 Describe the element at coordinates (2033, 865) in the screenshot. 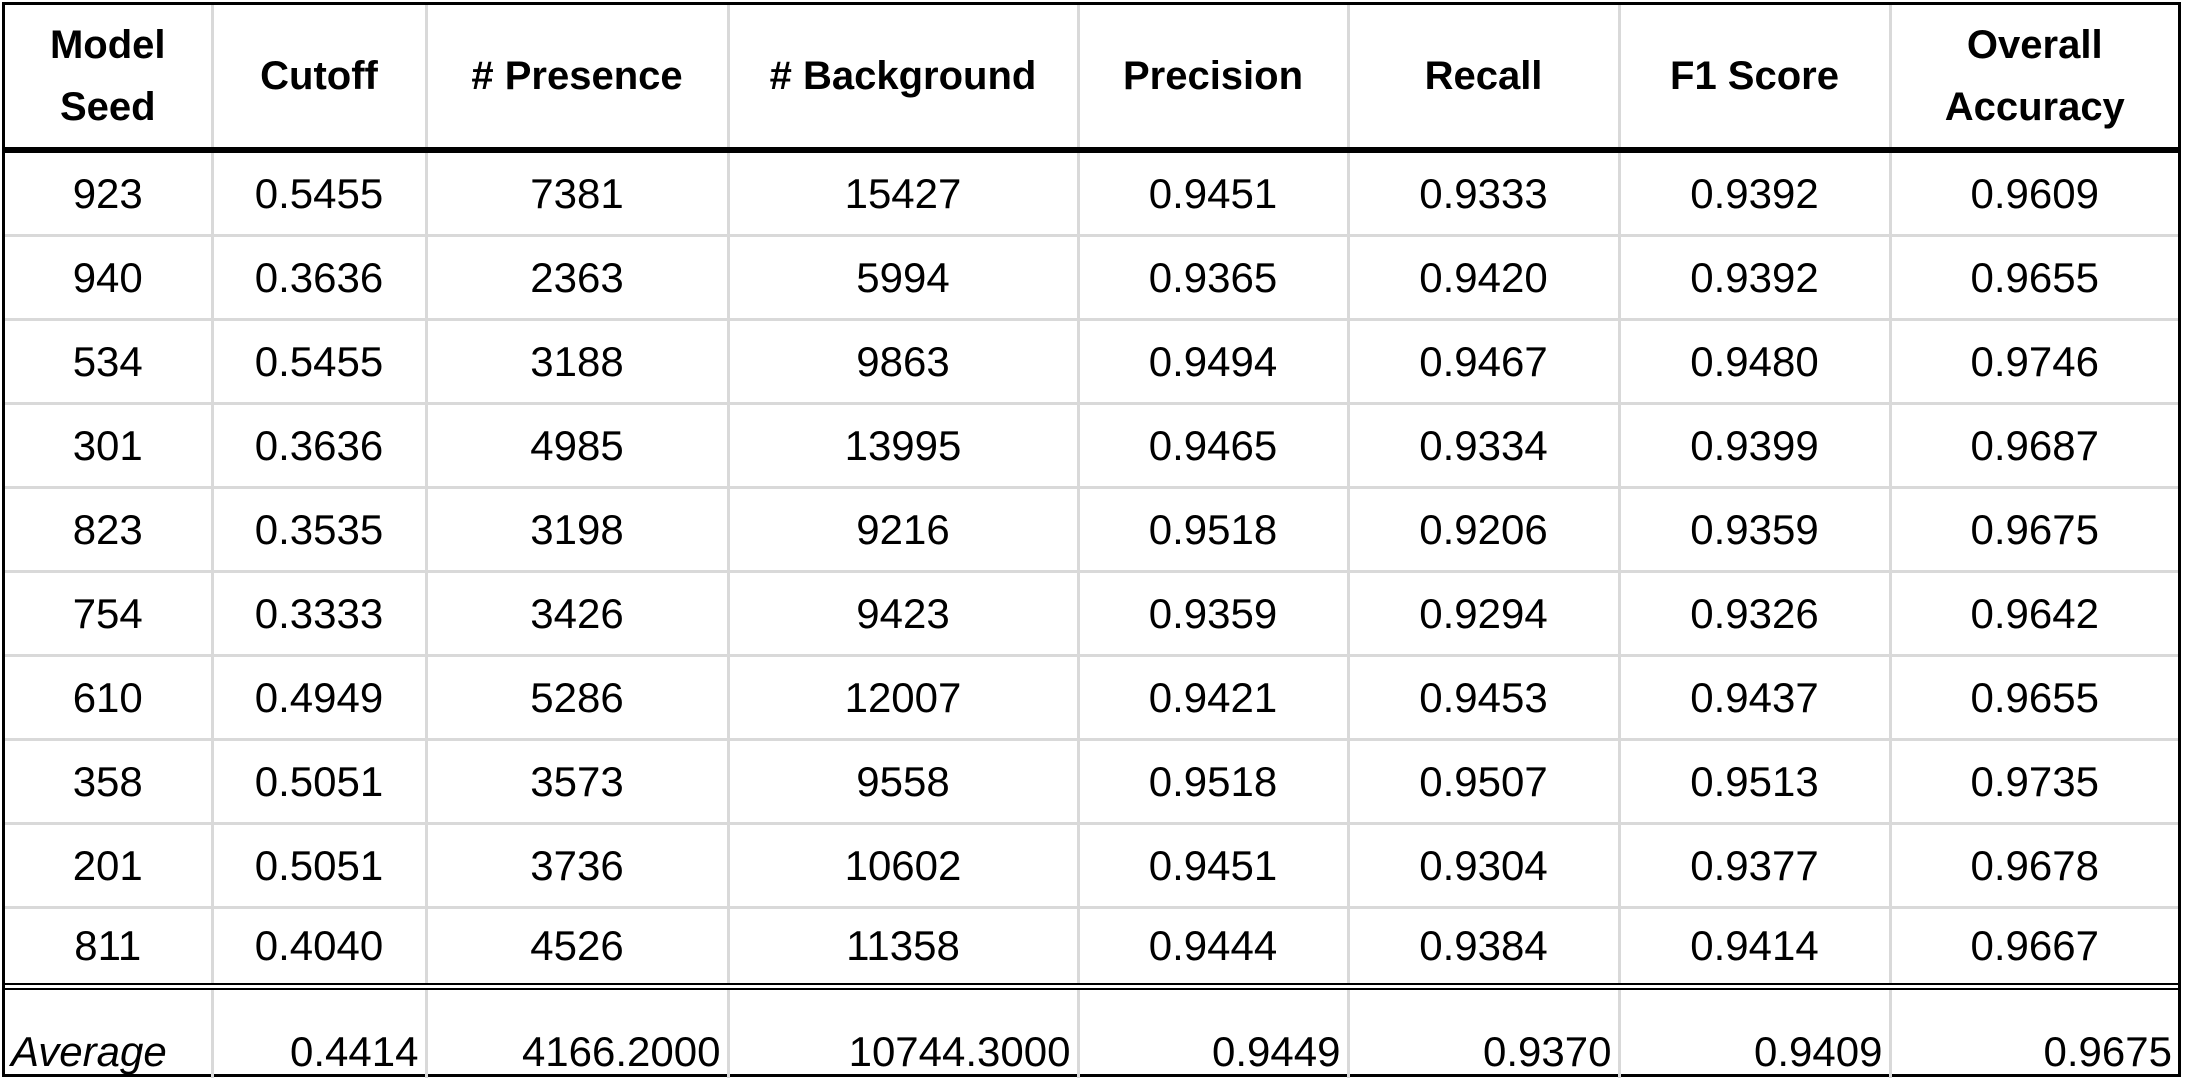

I see `table-cell: 0.9678` at that location.